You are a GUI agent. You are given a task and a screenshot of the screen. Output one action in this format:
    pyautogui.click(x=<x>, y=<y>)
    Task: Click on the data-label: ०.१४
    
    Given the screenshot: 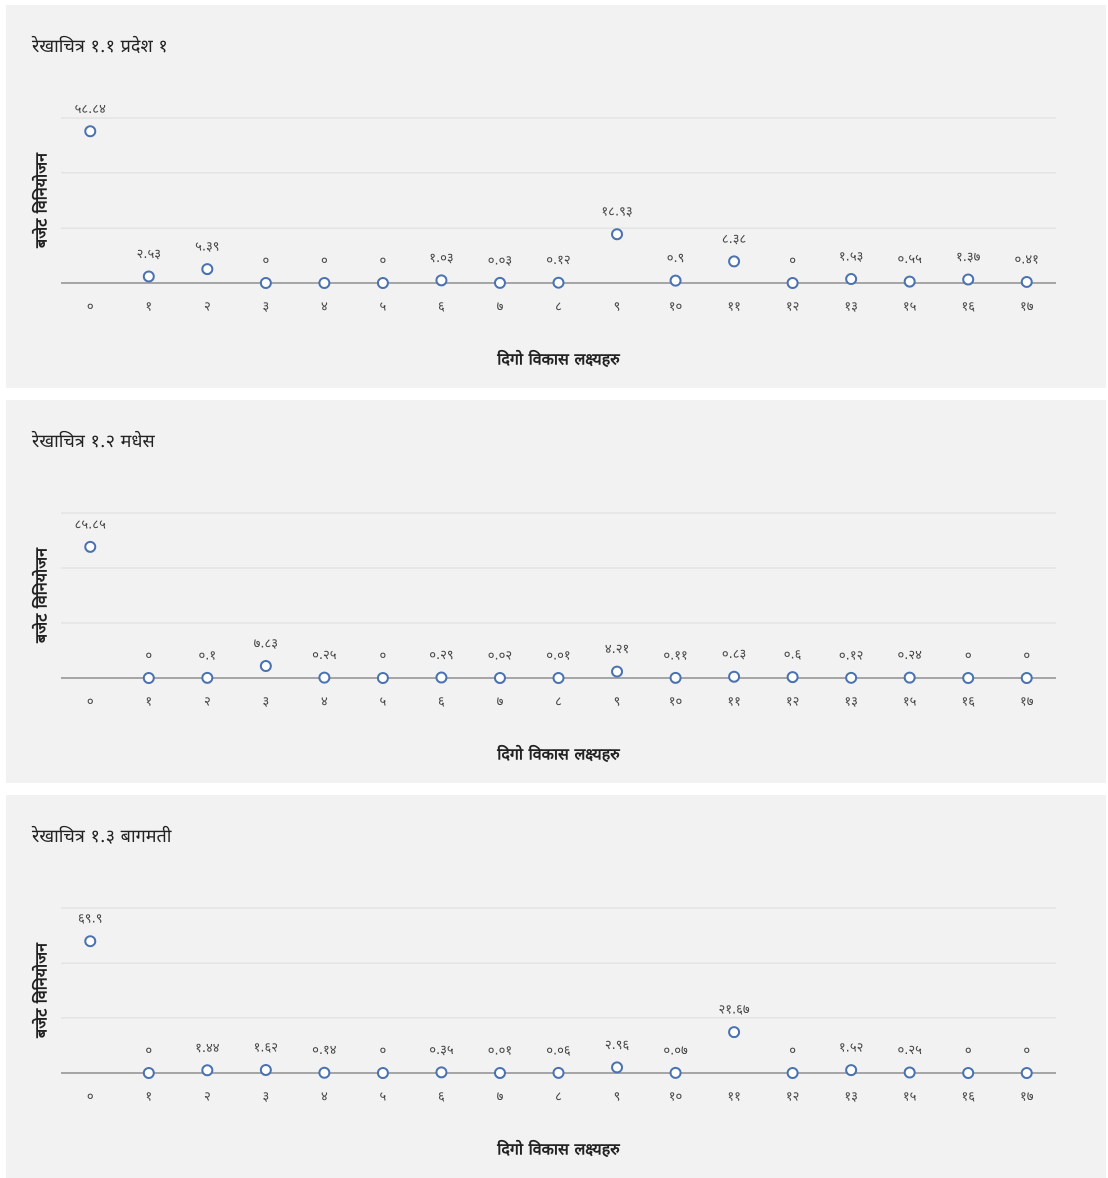 What is the action you would take?
    pyautogui.click(x=324, y=1050)
    